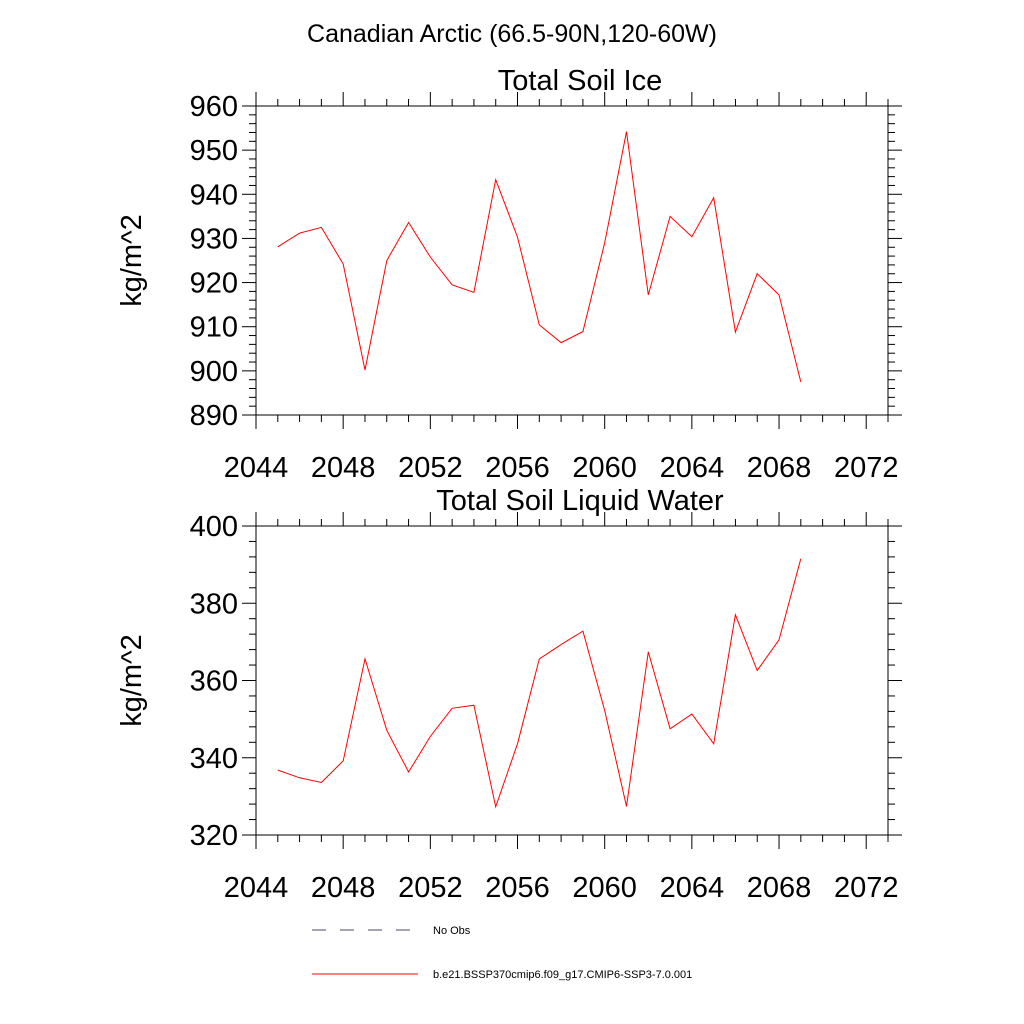 Image resolution: width=1024 pixels, height=1024 pixels. I want to click on y-tick-label: 930, so click(214, 239).